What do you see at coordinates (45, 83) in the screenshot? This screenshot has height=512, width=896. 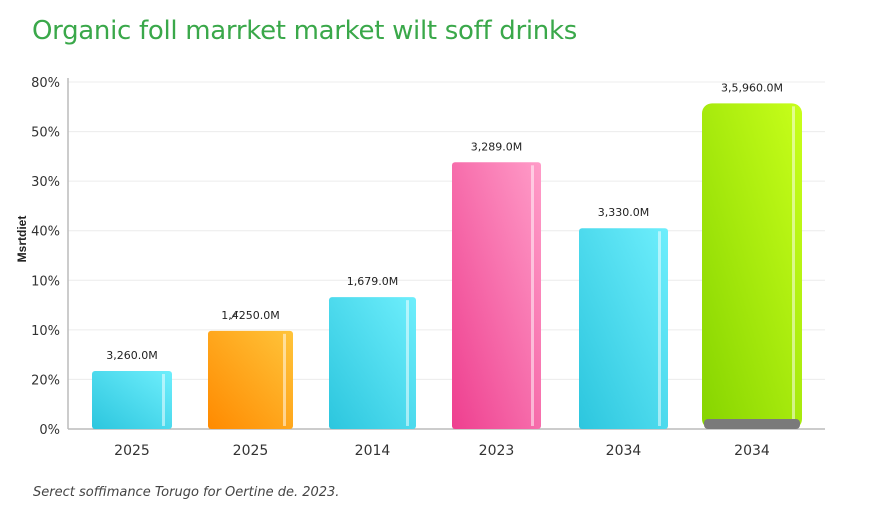 I see `y-tick-label: 80%` at bounding box center [45, 83].